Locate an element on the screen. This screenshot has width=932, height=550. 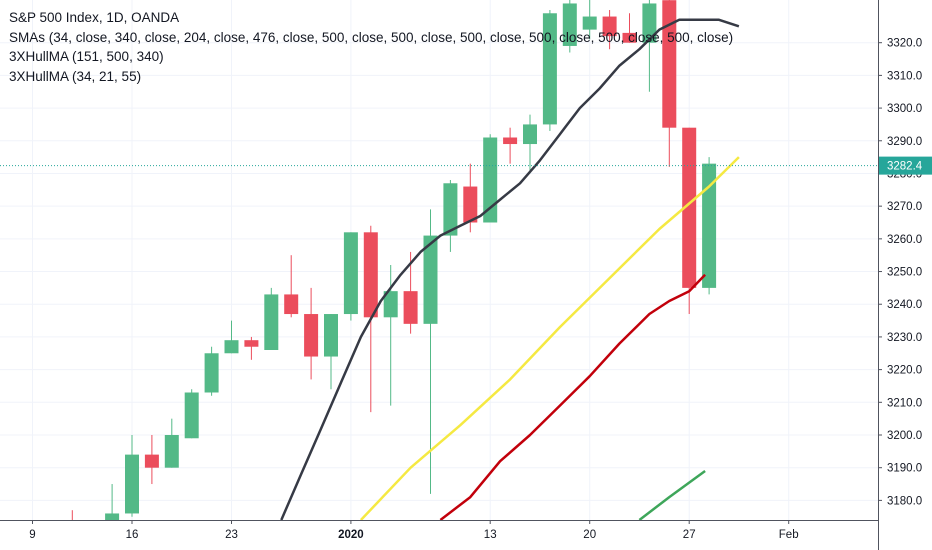
last-price-tag is located at coordinates (905, 165).